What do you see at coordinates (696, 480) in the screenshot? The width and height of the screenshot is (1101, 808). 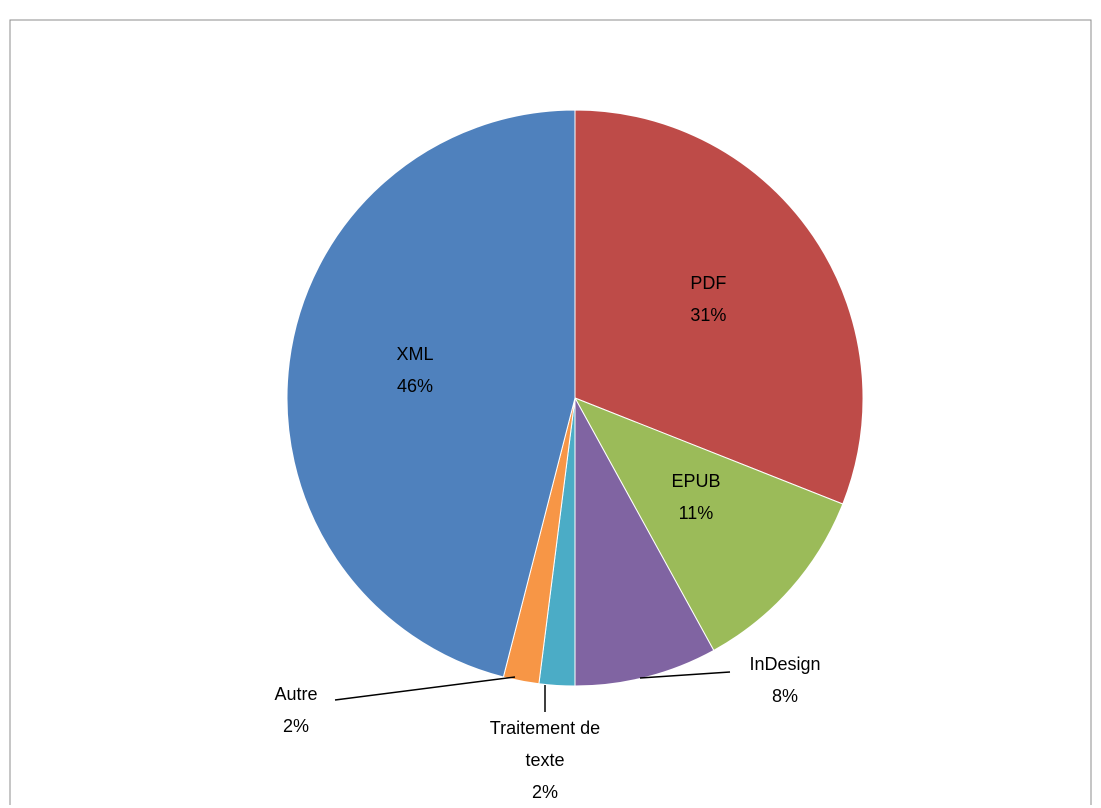 I see `slice-name: EPUB` at bounding box center [696, 480].